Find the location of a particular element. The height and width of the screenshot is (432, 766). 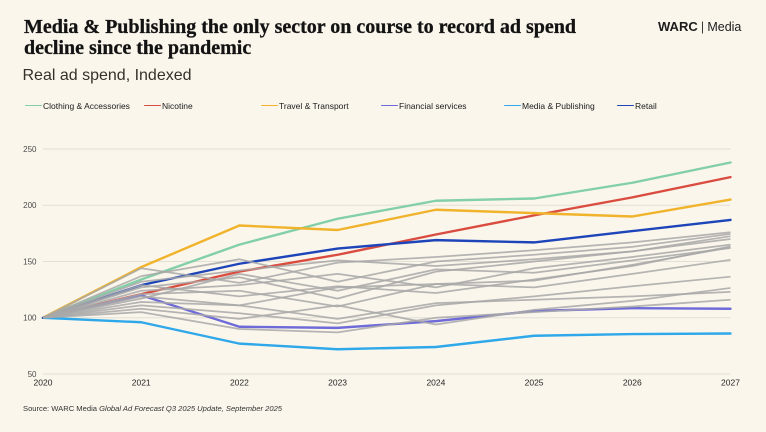

svg-text: 2021 is located at coordinates (141, 383).